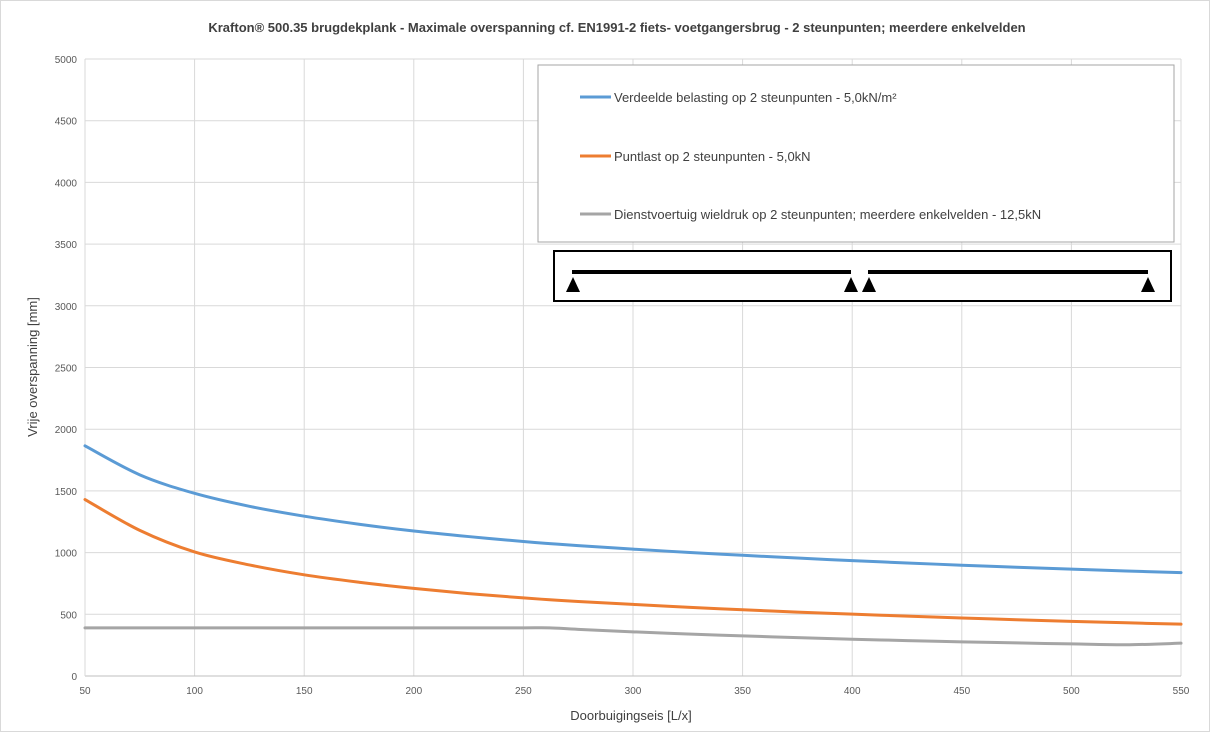  What do you see at coordinates (523, 691) in the screenshot?
I see `x-tick-label: 250` at bounding box center [523, 691].